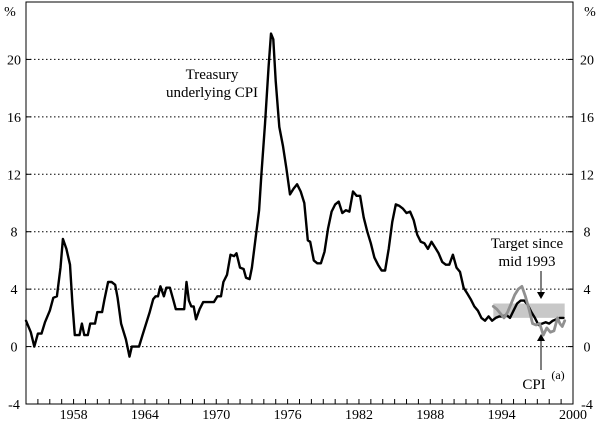  I want to click on target-annotation-line2: mid 1993, so click(526, 262).